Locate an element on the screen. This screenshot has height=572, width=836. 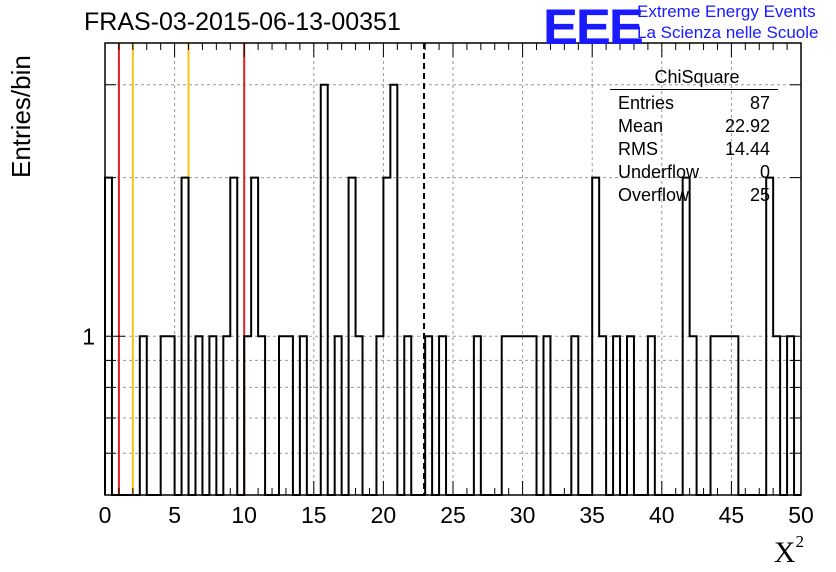
stats-label: Mean is located at coordinates (641, 126).